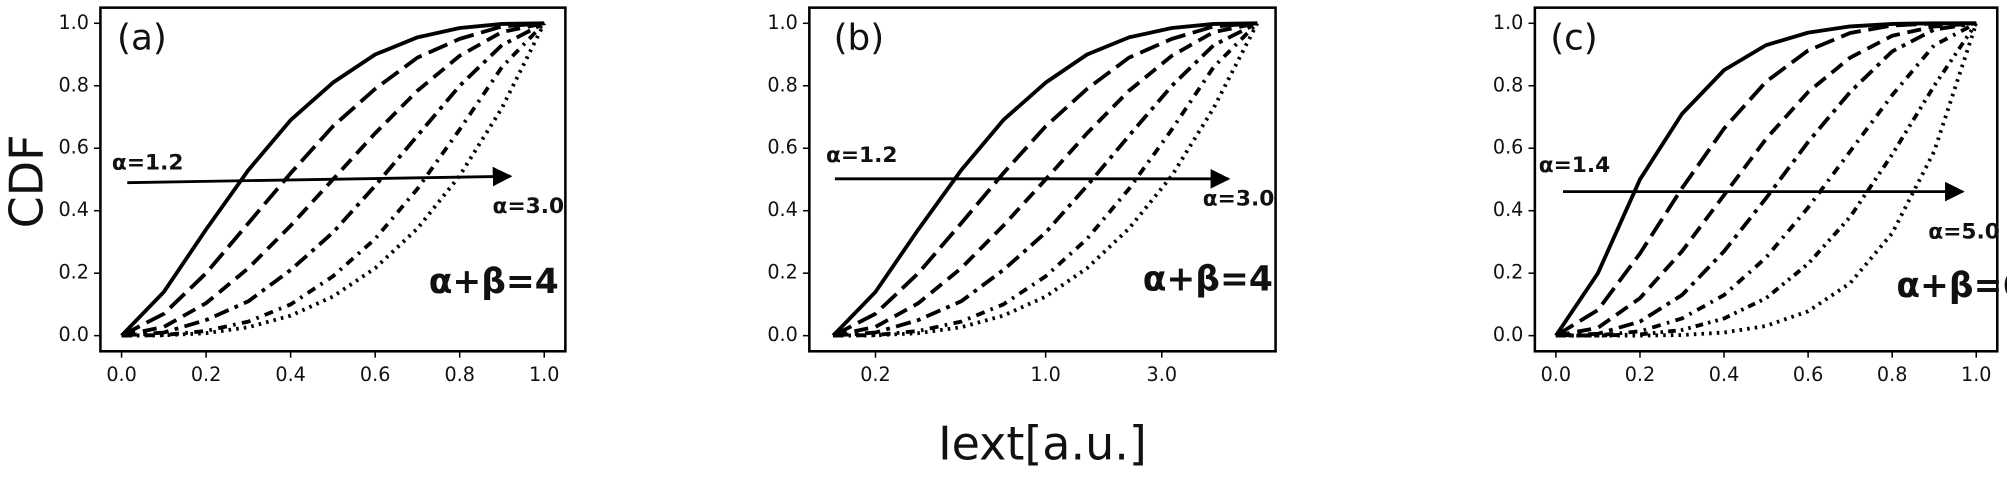 This screenshot has height=479, width=2007. What do you see at coordinates (1575, 165) in the screenshot?
I see `annotation: α=1.4` at bounding box center [1575, 165].